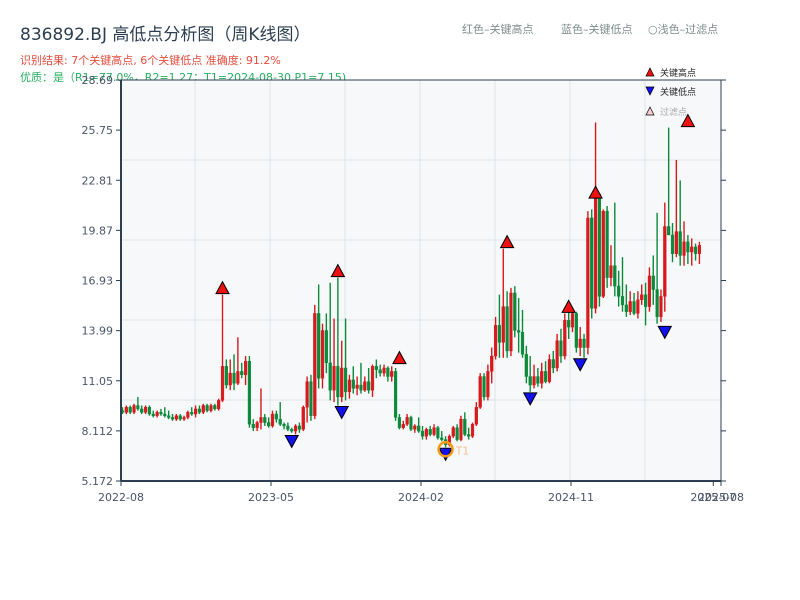  I want to click on legend-label: 关键低点, so click(678, 92).